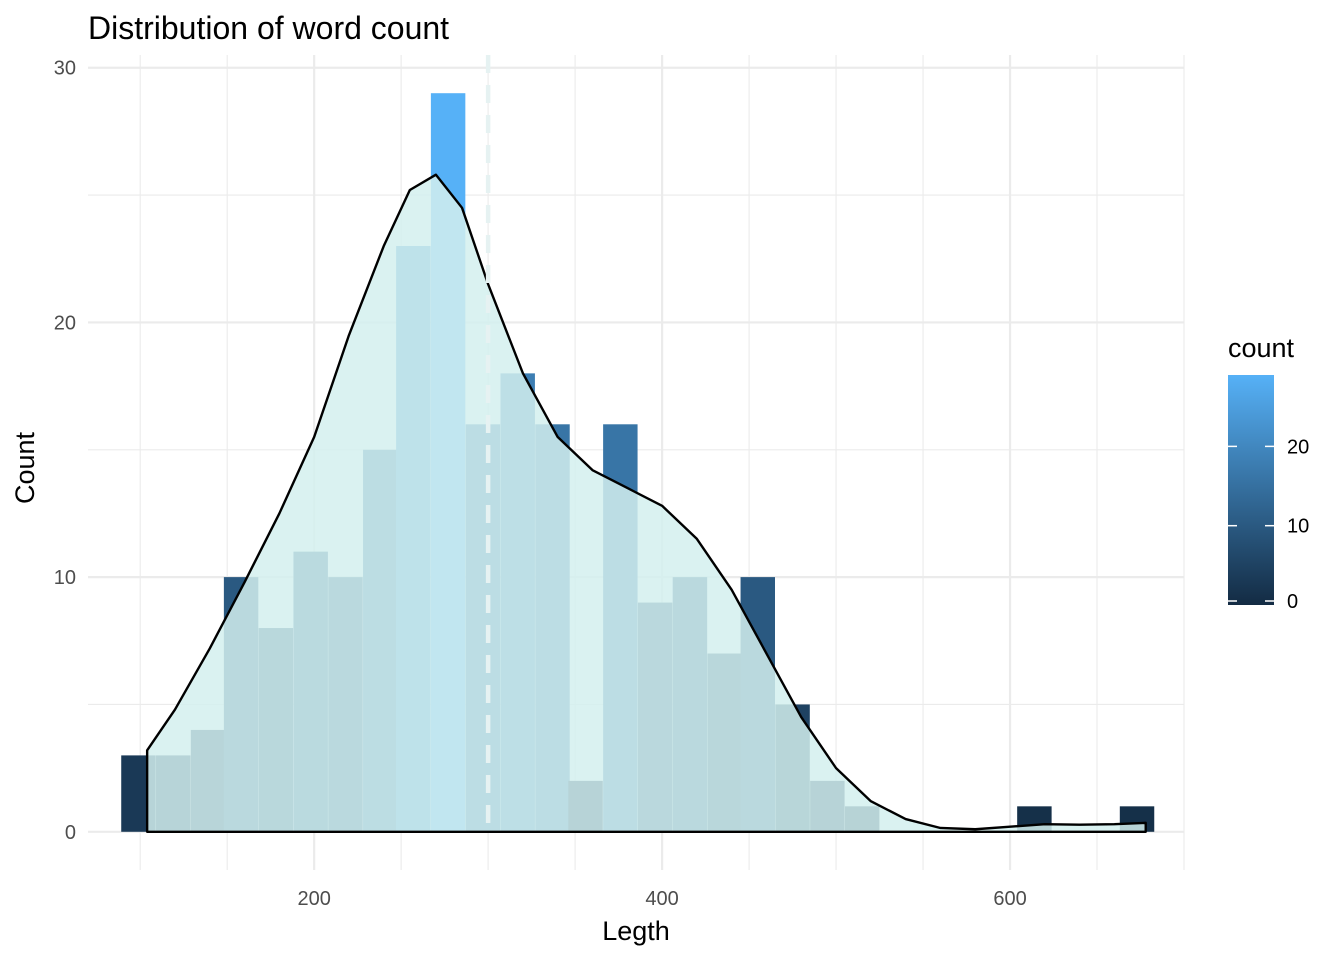  I want to click on y-tick-label: 20, so click(65, 323).